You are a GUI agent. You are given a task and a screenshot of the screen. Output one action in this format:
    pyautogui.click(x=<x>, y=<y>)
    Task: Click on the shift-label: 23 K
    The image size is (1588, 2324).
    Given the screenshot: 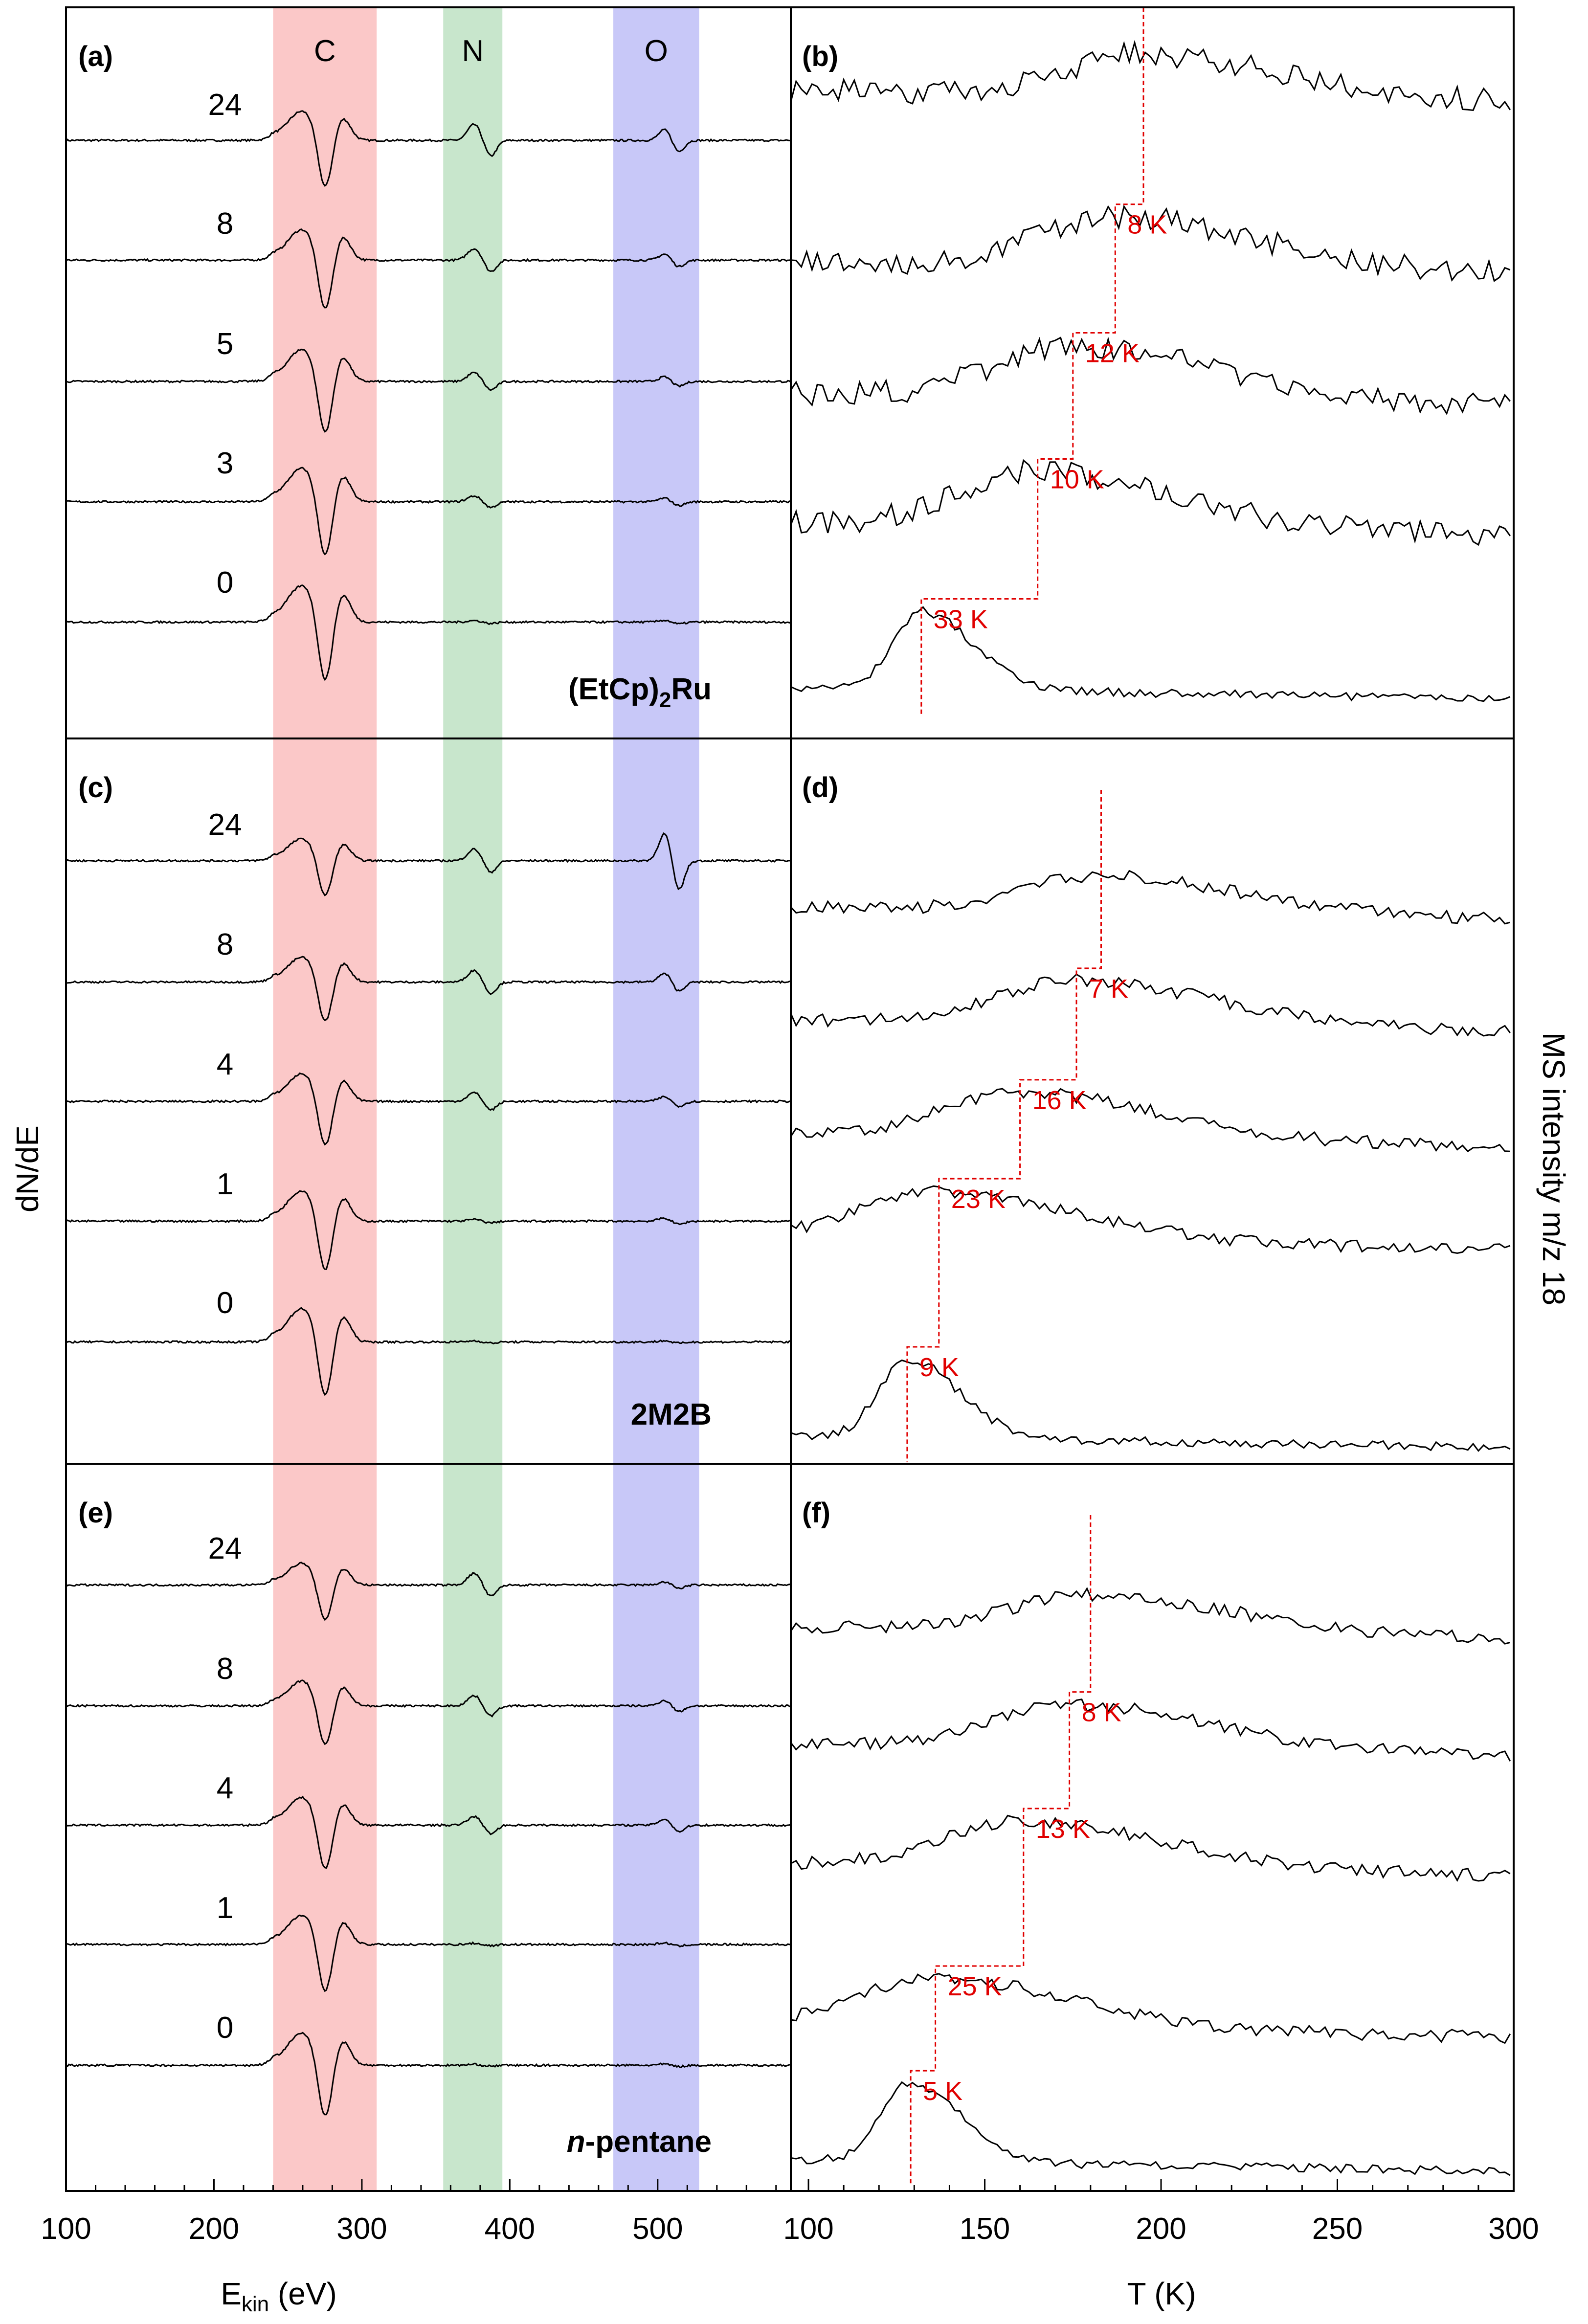 What is the action you would take?
    pyautogui.click(x=979, y=1199)
    